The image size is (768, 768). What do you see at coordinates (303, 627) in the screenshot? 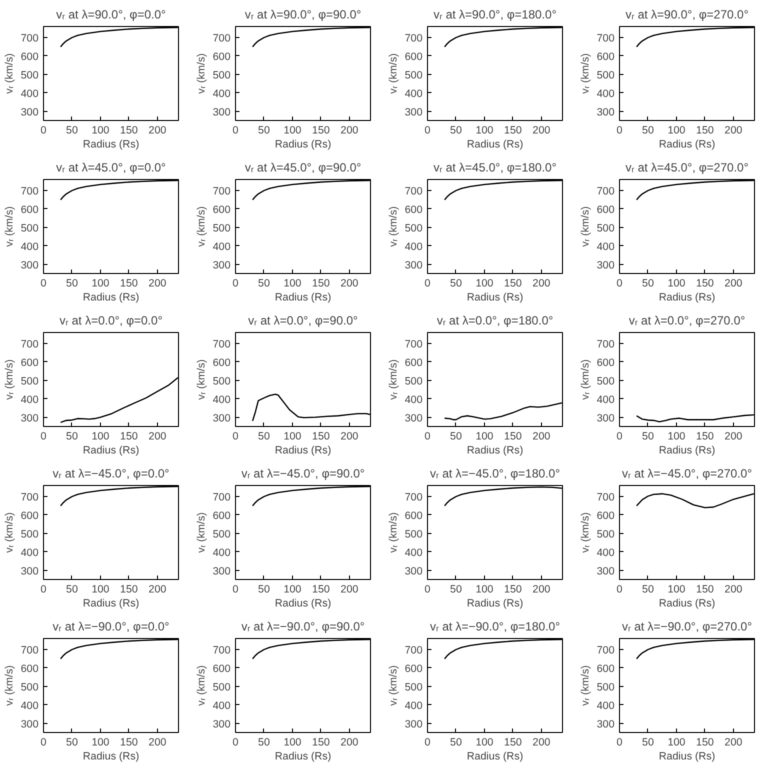
I see `chart-title: vᵣ at λ=−90.0°, φ=90.0°` at bounding box center [303, 627].